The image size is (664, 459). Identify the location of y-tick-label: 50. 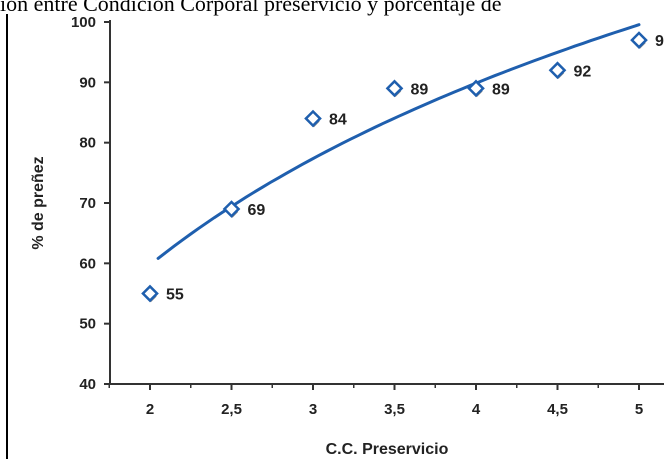
(87, 324).